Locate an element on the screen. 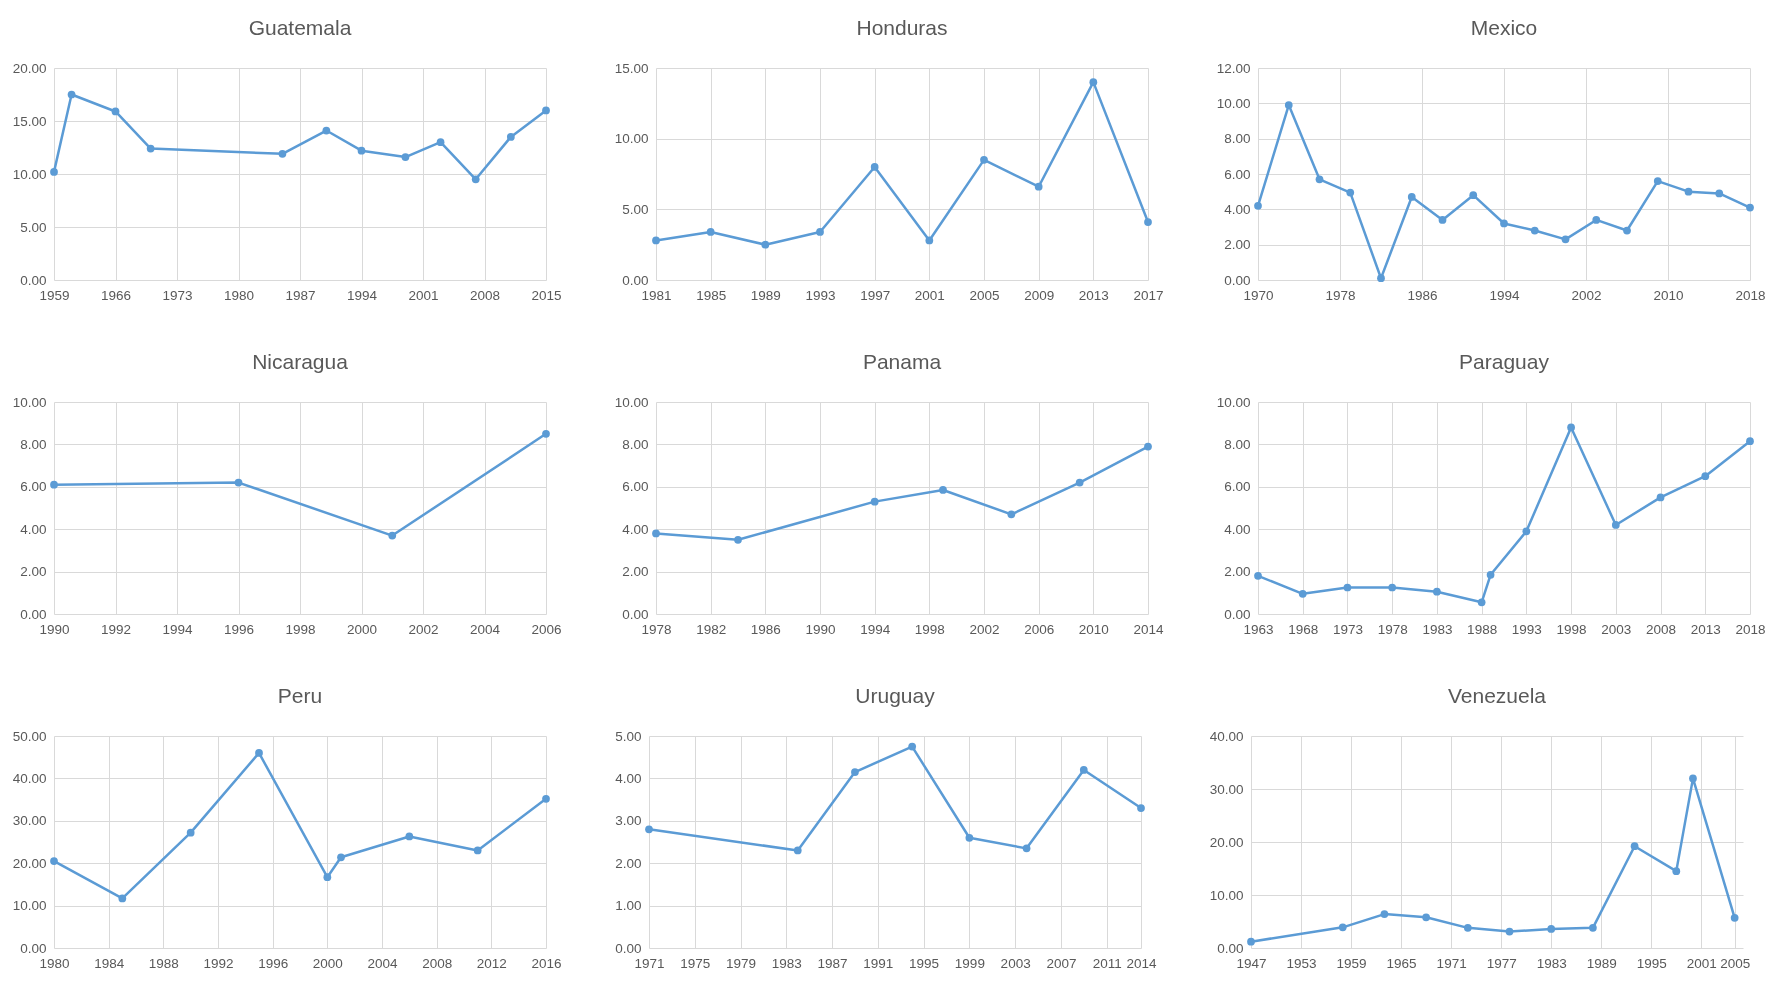 This screenshot has width=1786, height=993. x-tick-label: 2000 is located at coordinates (362, 629).